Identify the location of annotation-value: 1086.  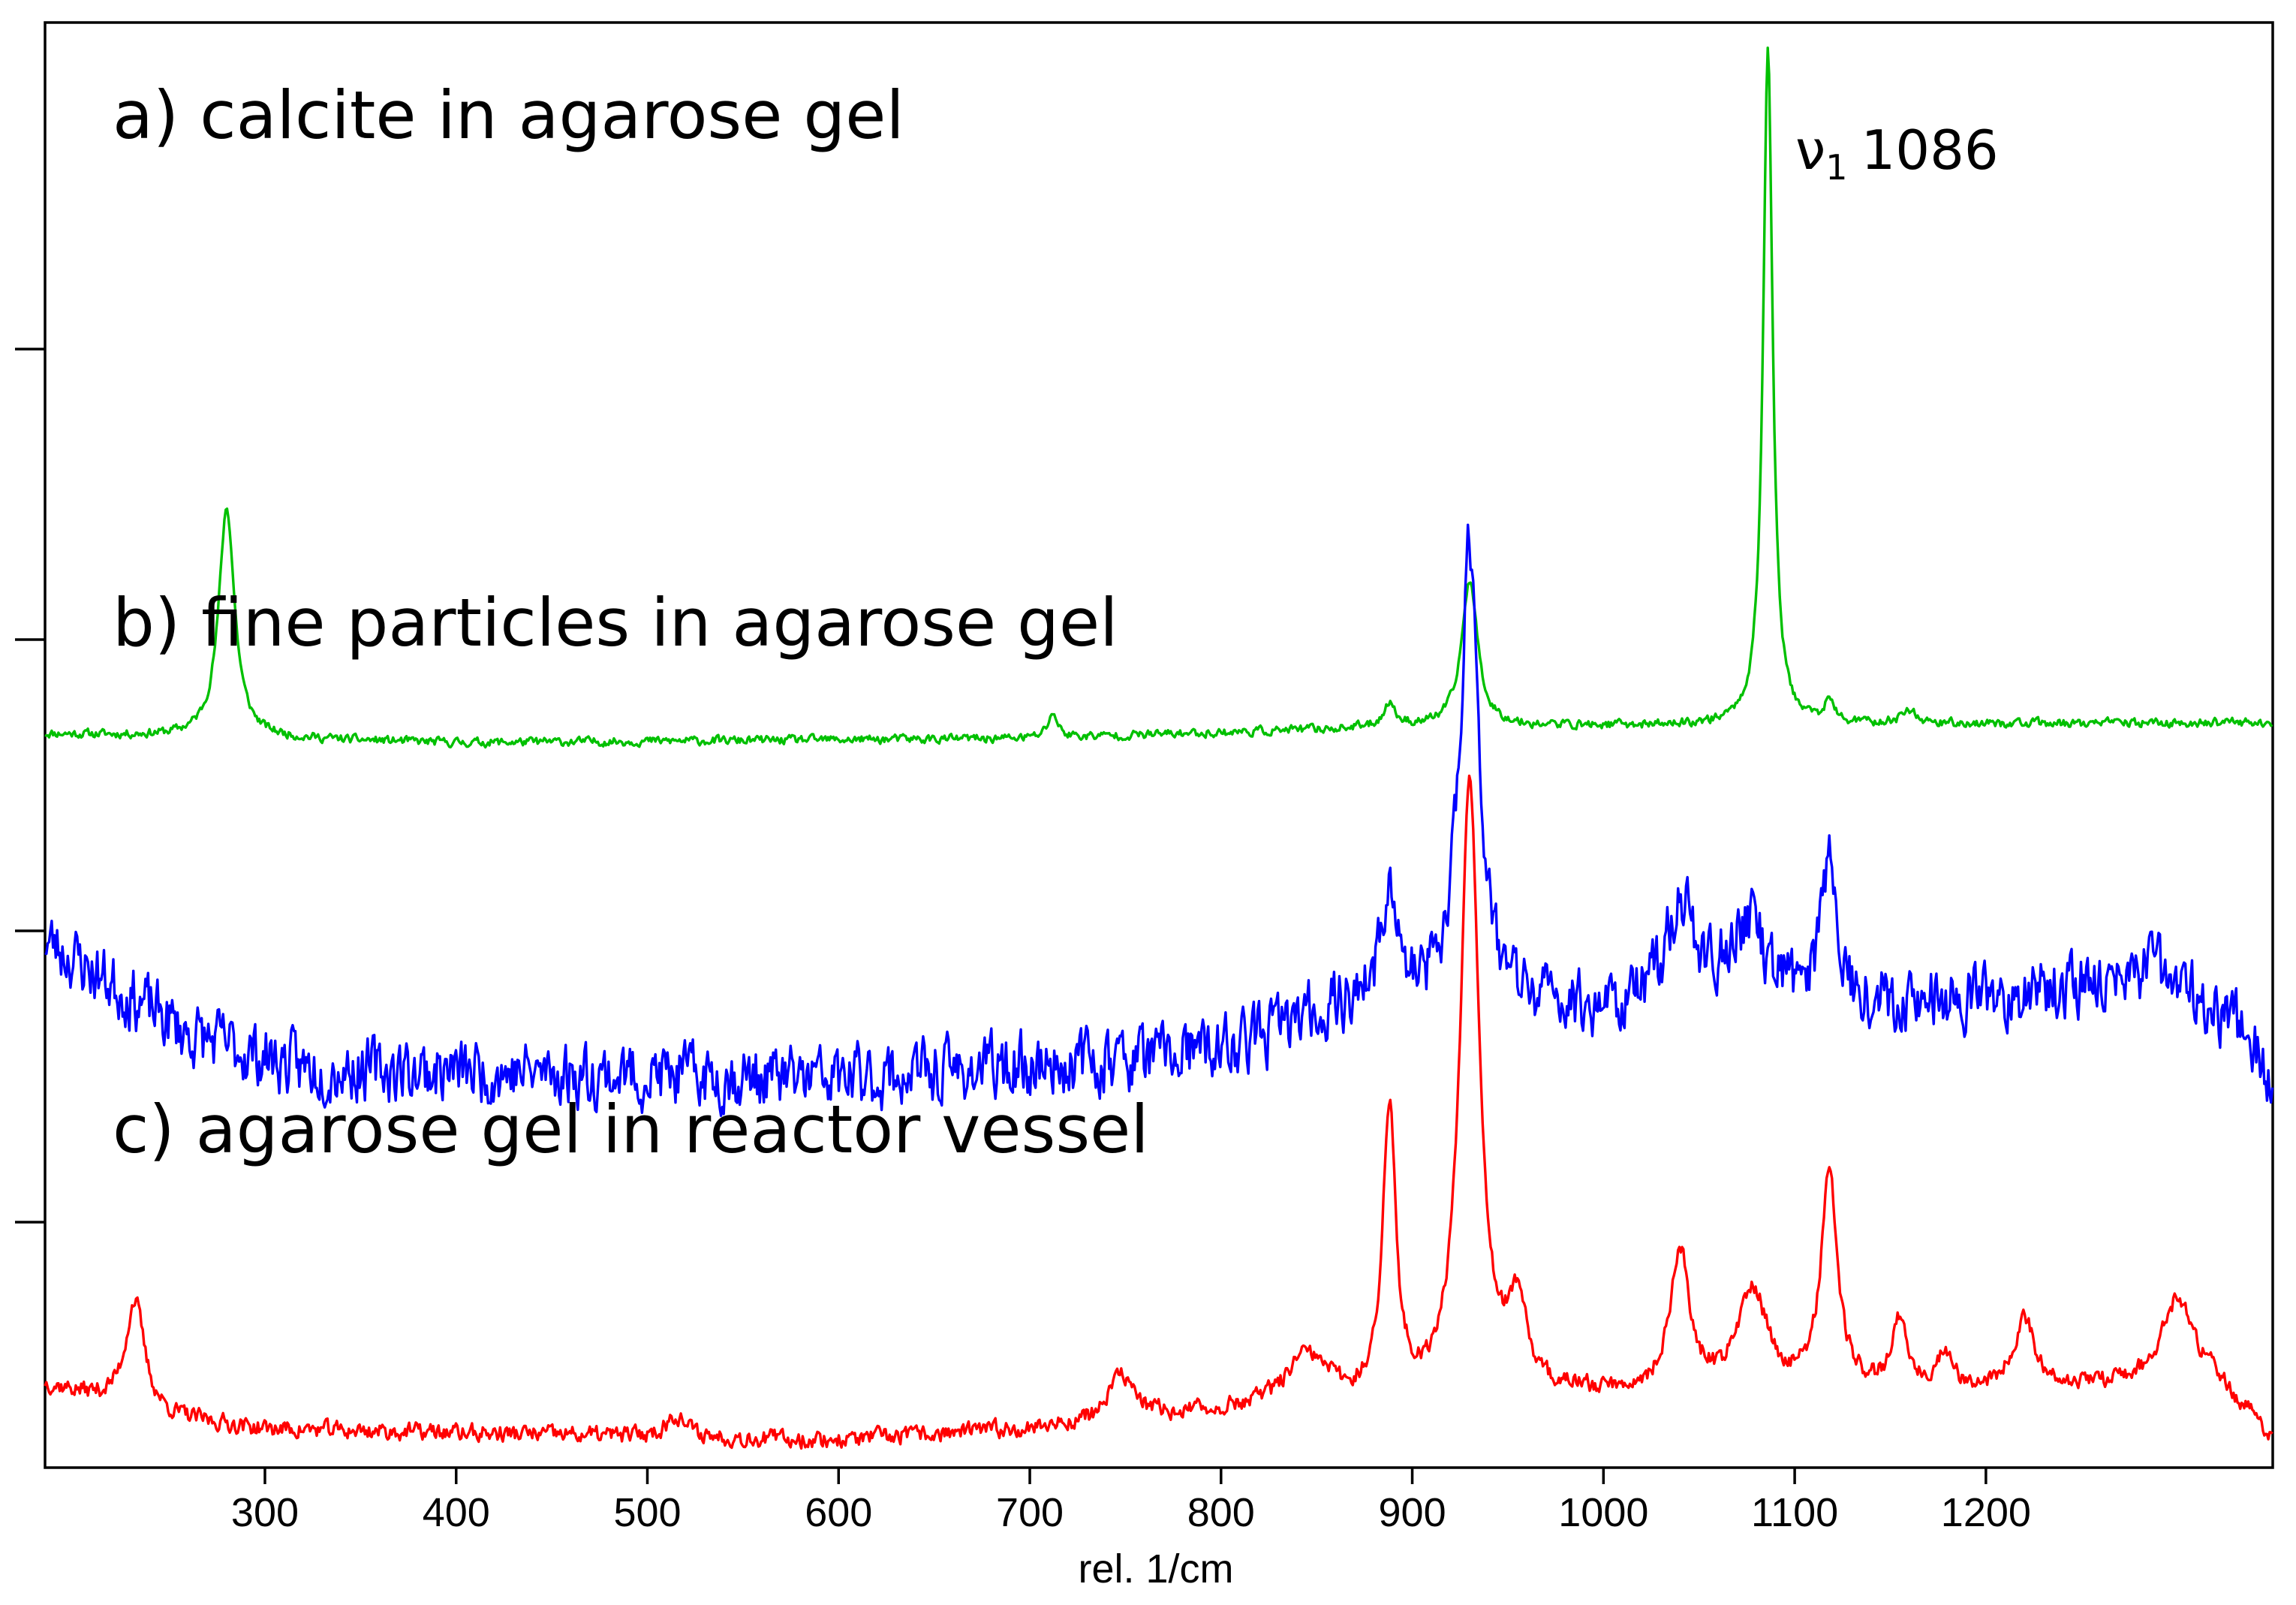
(1930, 150).